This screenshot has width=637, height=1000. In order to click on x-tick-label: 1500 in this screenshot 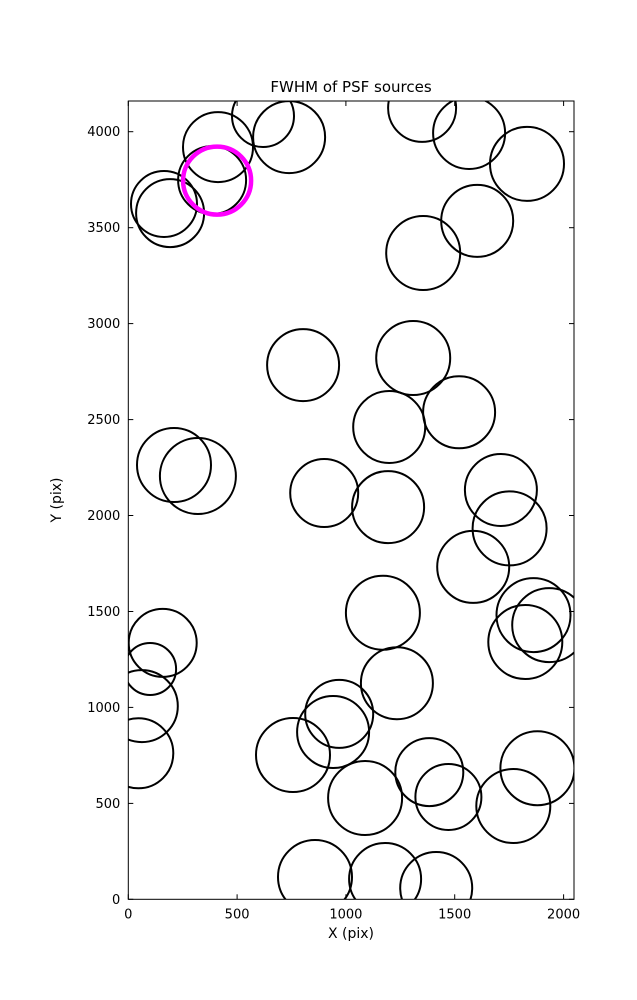, I will do `click(454, 914)`.